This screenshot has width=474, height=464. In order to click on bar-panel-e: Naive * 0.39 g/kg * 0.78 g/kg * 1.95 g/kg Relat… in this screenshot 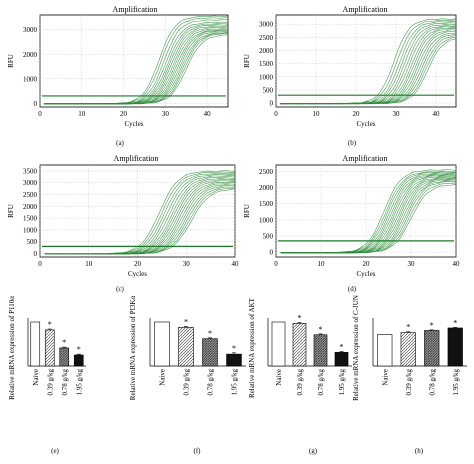, I will do `click(47, 375)`.